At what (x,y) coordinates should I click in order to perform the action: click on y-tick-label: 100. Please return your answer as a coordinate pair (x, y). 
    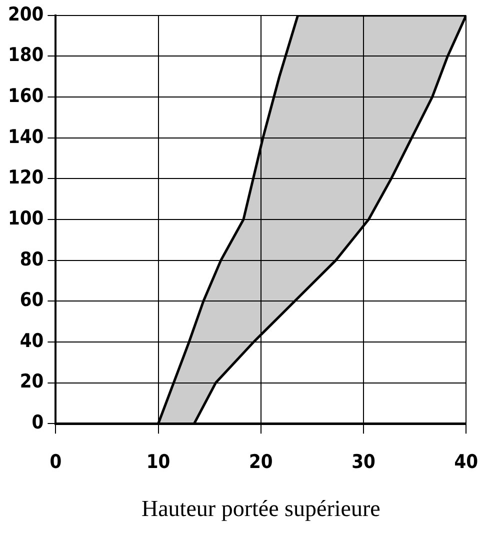
    Looking at the image, I should click on (26, 218).